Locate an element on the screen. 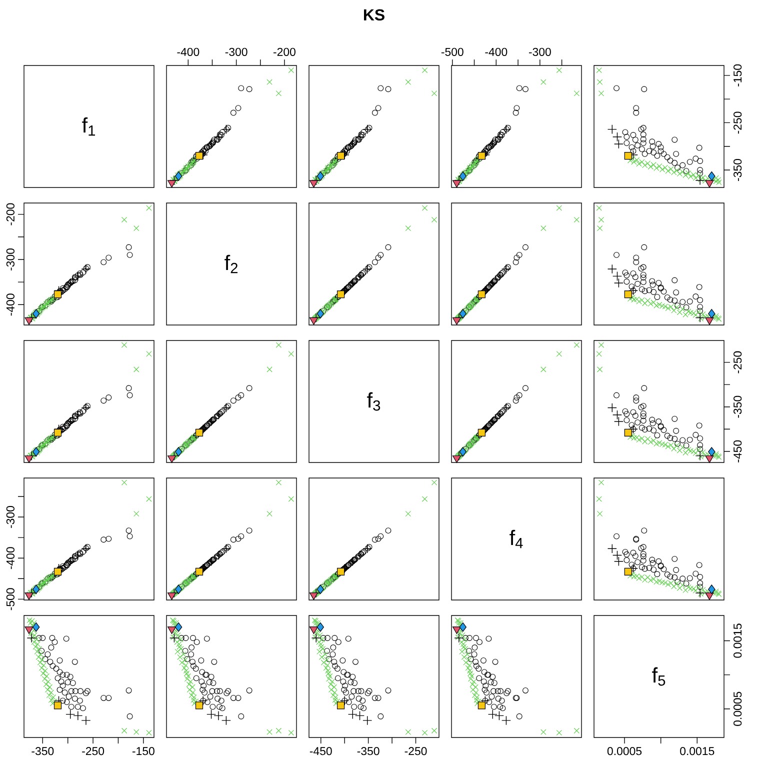 The height and width of the screenshot is (768, 758). y-tick-label: -200 is located at coordinates (10, 214).